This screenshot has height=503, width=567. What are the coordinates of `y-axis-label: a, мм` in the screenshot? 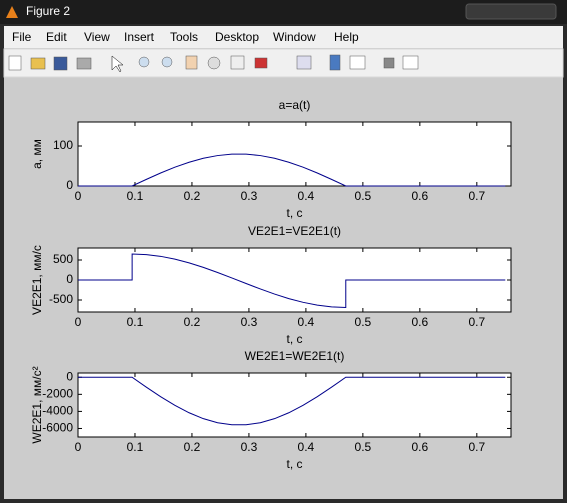 It's located at (37, 154).